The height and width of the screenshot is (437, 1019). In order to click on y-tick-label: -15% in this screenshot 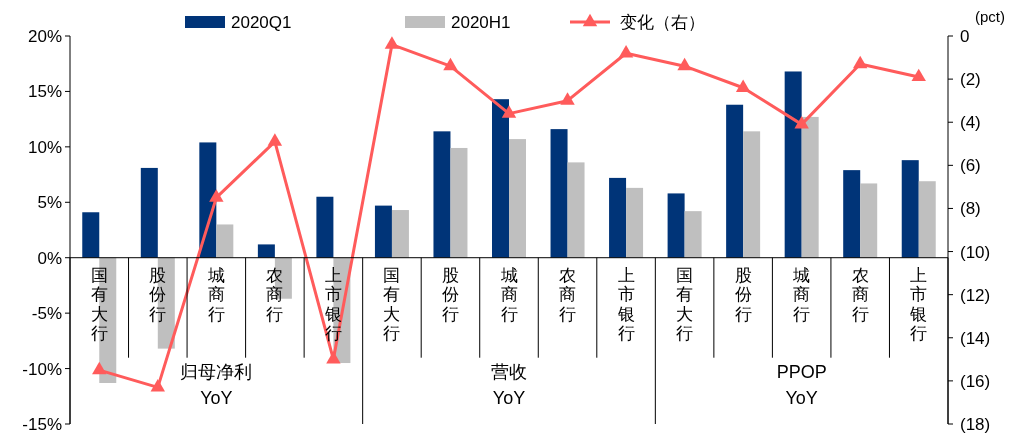, I will do `click(42, 424)`.